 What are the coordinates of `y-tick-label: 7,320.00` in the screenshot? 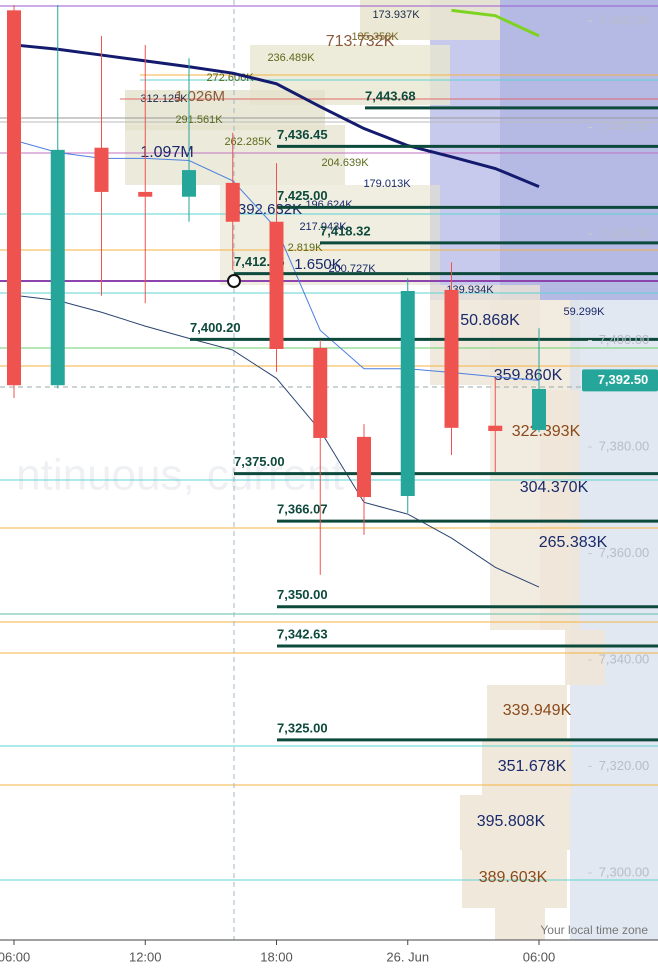 It's located at (624, 765).